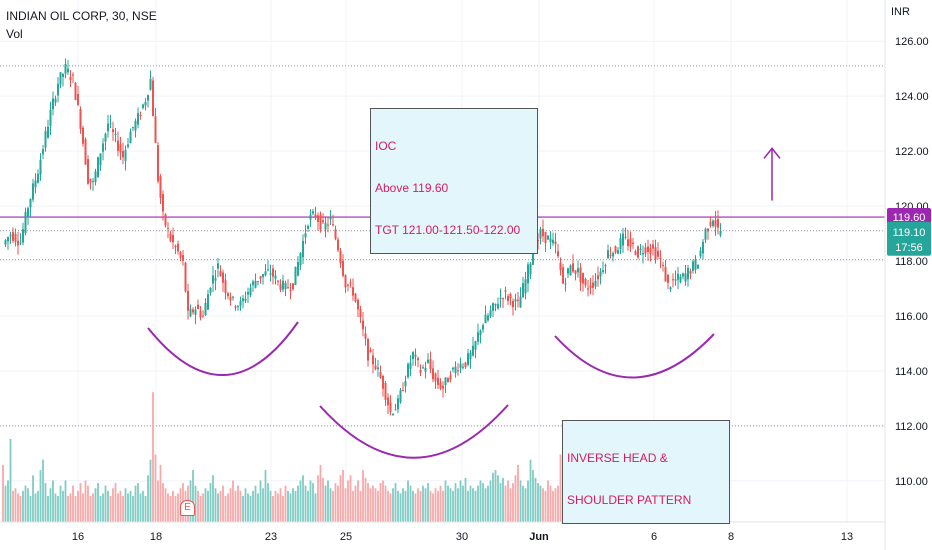 This screenshot has height=550, width=932. What do you see at coordinates (442, 532) in the screenshot?
I see `time-axis: 16 18 23 25 30 Jun 6 8 13` at bounding box center [442, 532].